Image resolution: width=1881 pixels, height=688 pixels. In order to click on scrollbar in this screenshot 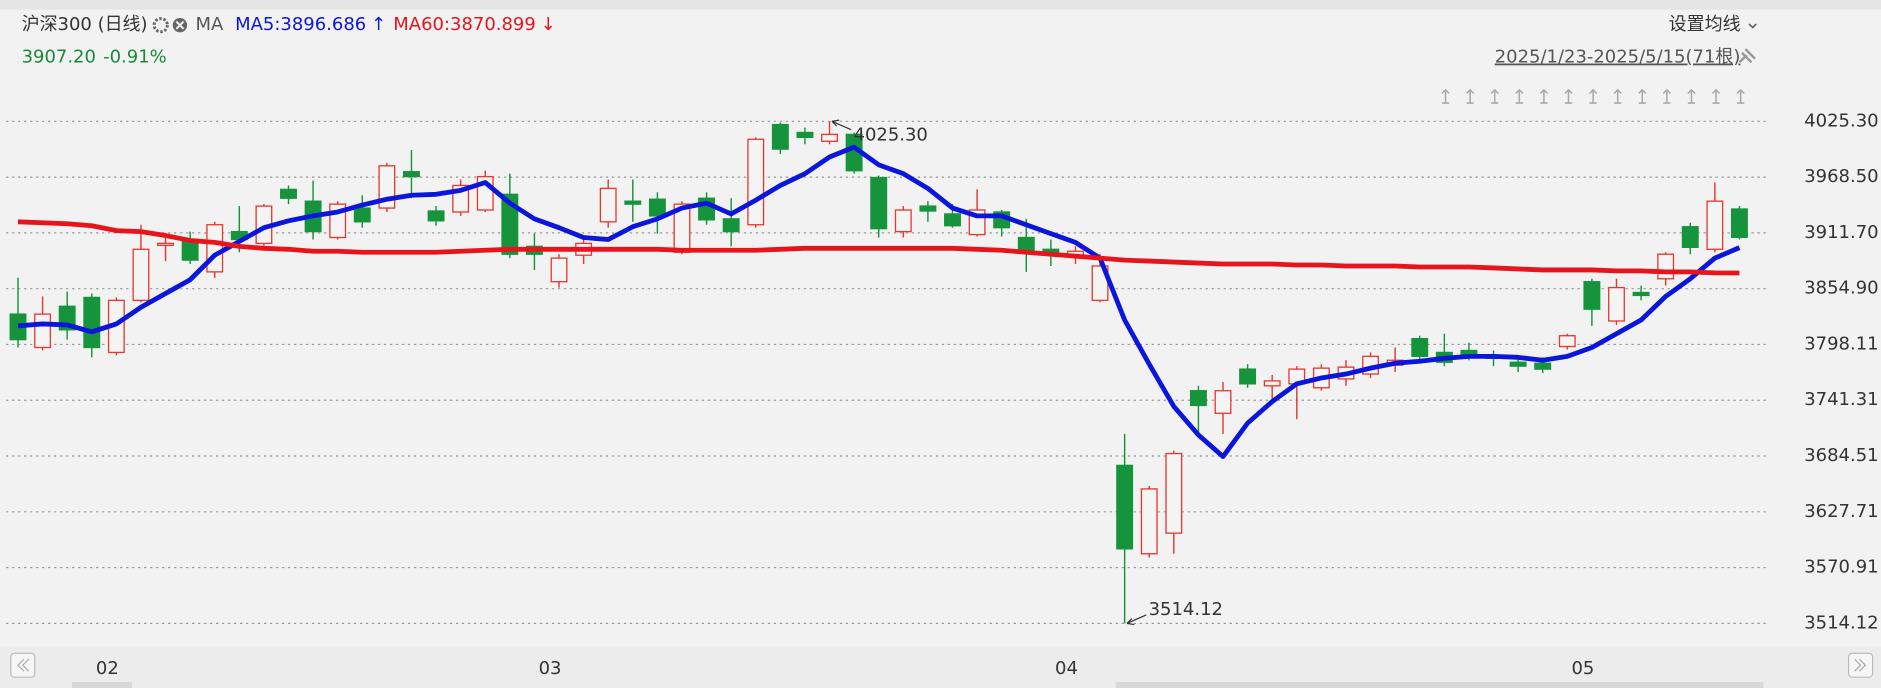, I will do `click(940, 667)`.